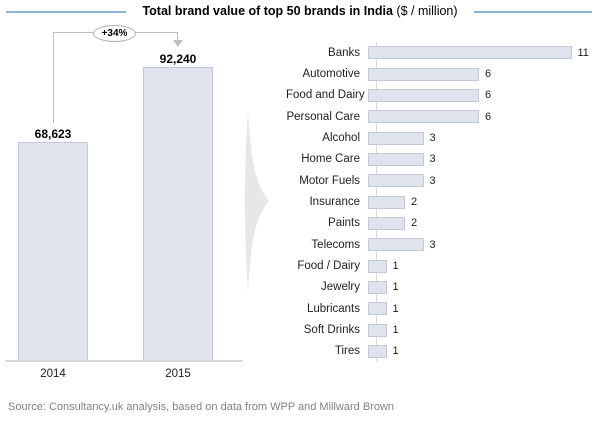  What do you see at coordinates (442, 287) in the screenshot?
I see `category-row: Jewelry 1` at bounding box center [442, 287].